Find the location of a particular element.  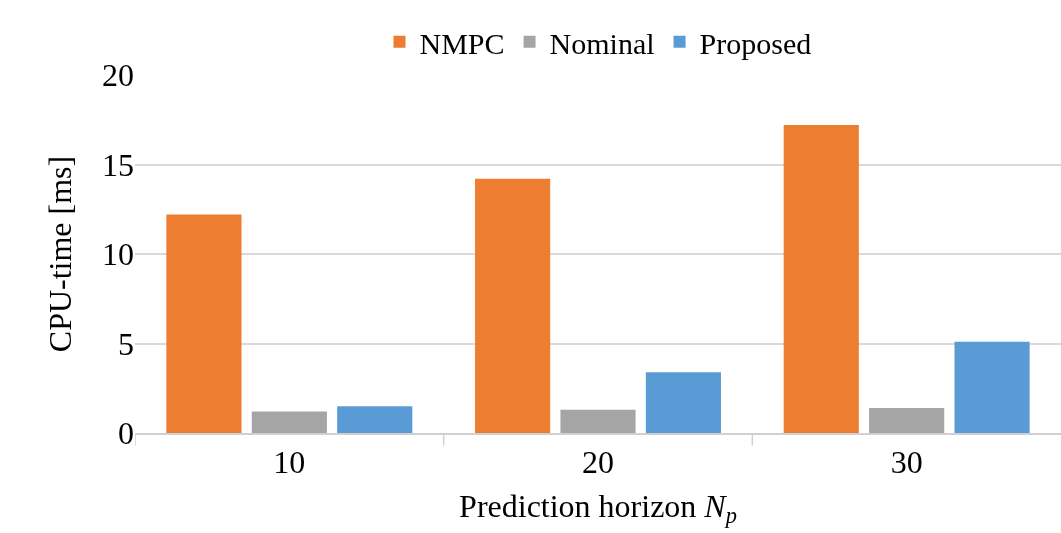

y-tick-label: 15 is located at coordinates (118, 164).